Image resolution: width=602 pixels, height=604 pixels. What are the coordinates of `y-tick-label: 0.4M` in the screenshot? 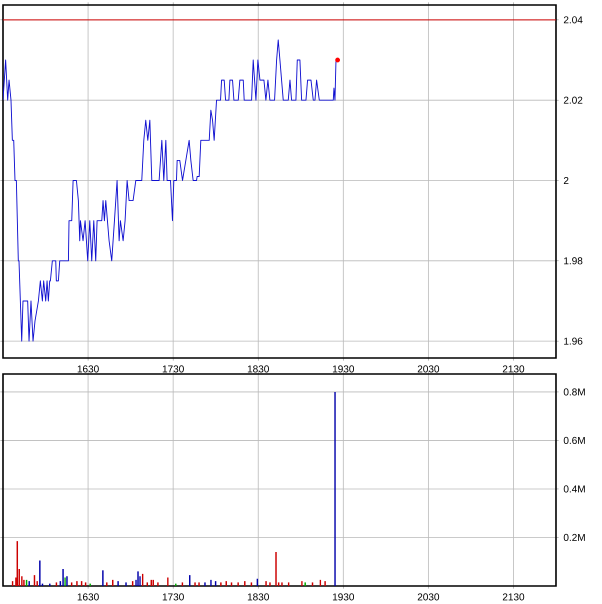 It's located at (574, 489).